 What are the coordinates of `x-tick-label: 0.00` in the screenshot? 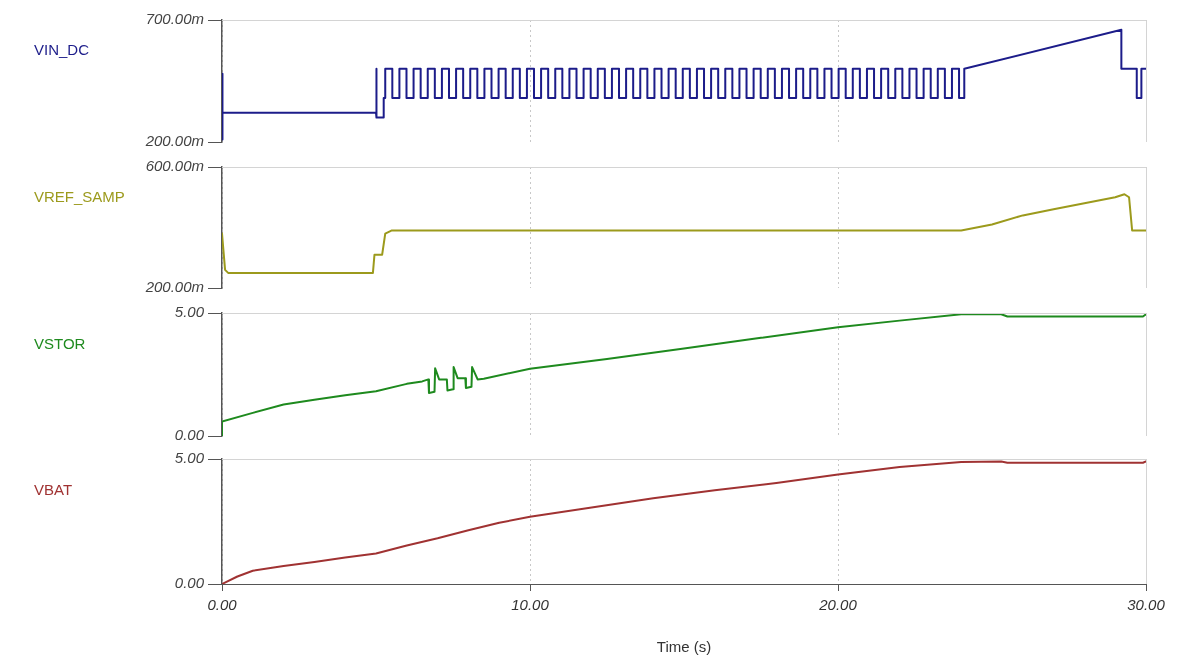 It's located at (222, 605).